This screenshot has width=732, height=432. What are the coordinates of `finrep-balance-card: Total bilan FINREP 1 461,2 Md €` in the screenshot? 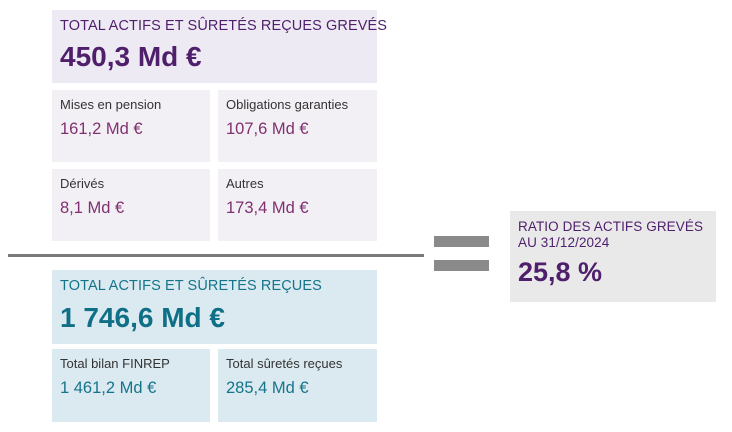 It's located at (131, 385).